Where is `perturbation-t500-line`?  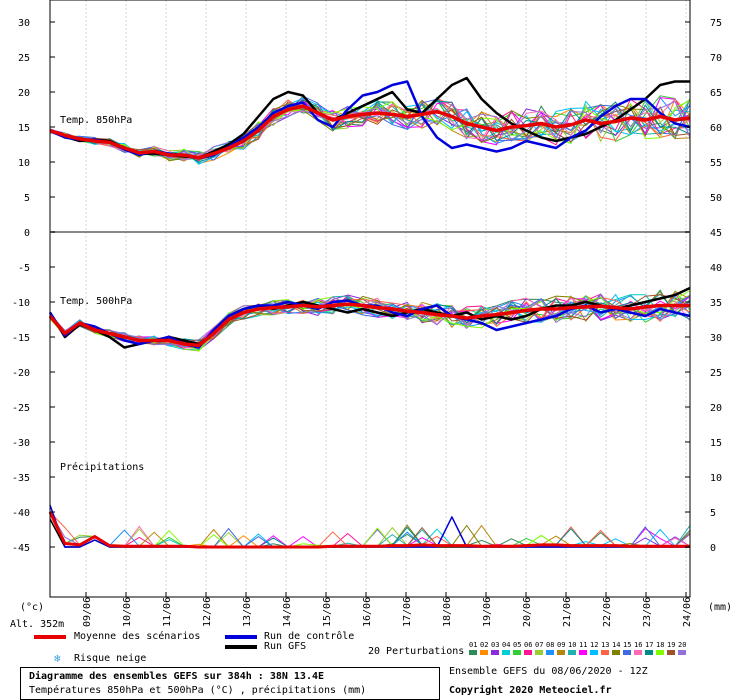 perturbation-t500-line is located at coordinates (370, 320).